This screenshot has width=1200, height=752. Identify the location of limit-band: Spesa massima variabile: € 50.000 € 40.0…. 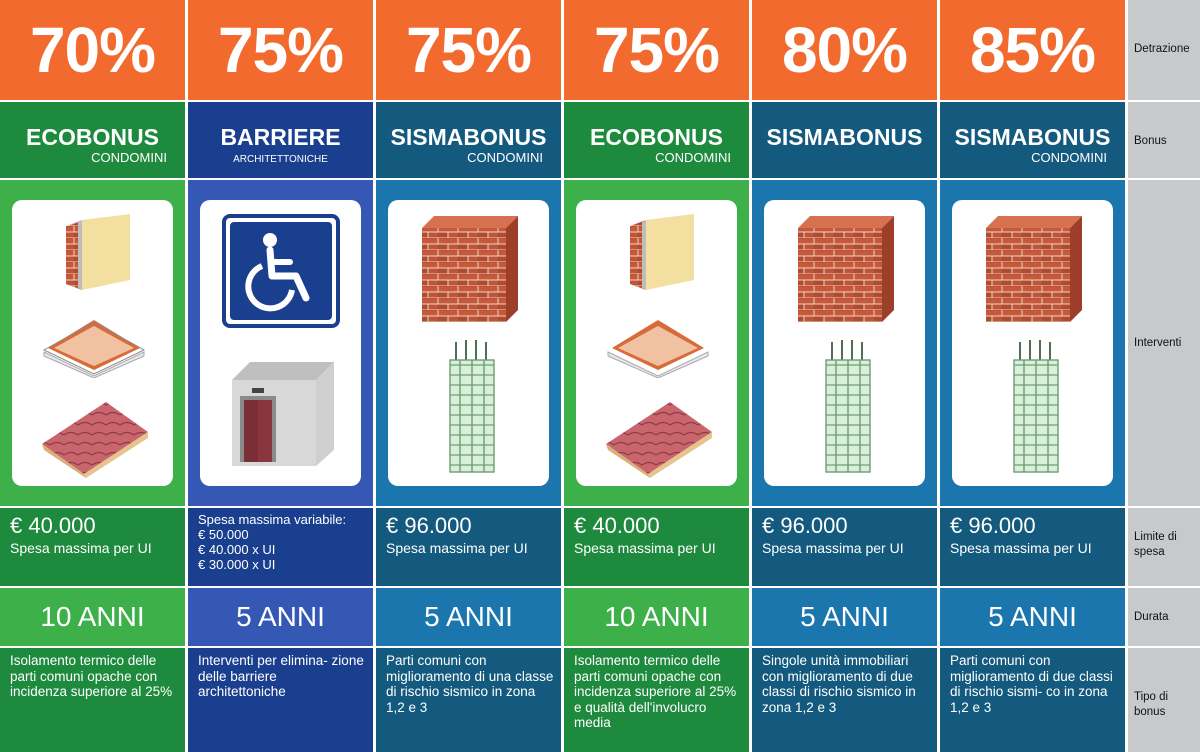
(280, 547).